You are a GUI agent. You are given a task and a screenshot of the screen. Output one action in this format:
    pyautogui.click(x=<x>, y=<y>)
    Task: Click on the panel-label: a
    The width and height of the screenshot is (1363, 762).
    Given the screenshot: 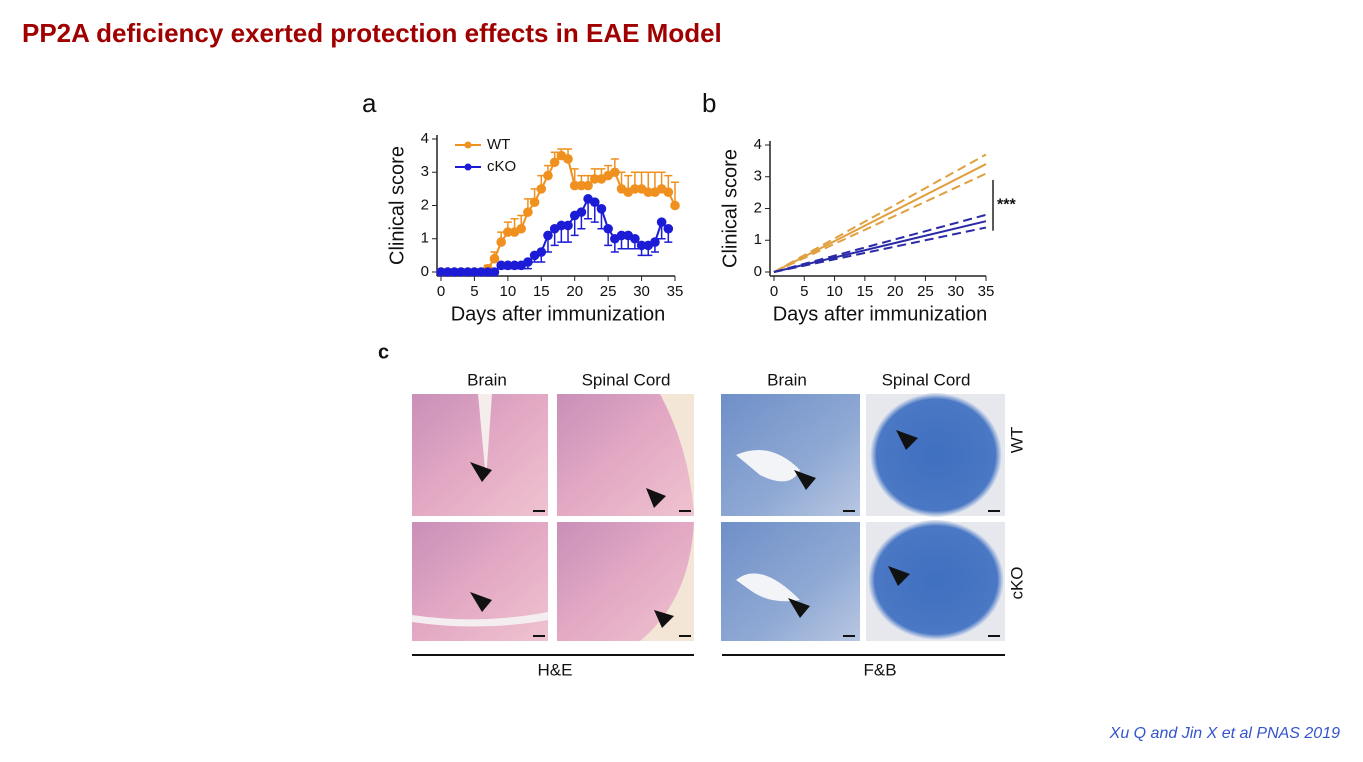 What is the action you would take?
    pyautogui.click(x=369, y=103)
    